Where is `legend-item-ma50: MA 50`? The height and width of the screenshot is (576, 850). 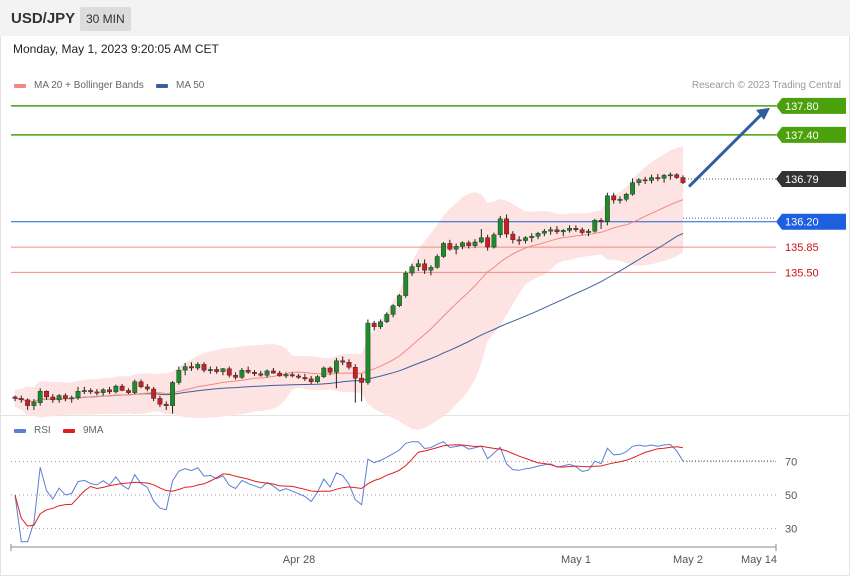
legend-item-ma50: MA 50 is located at coordinates (180, 85).